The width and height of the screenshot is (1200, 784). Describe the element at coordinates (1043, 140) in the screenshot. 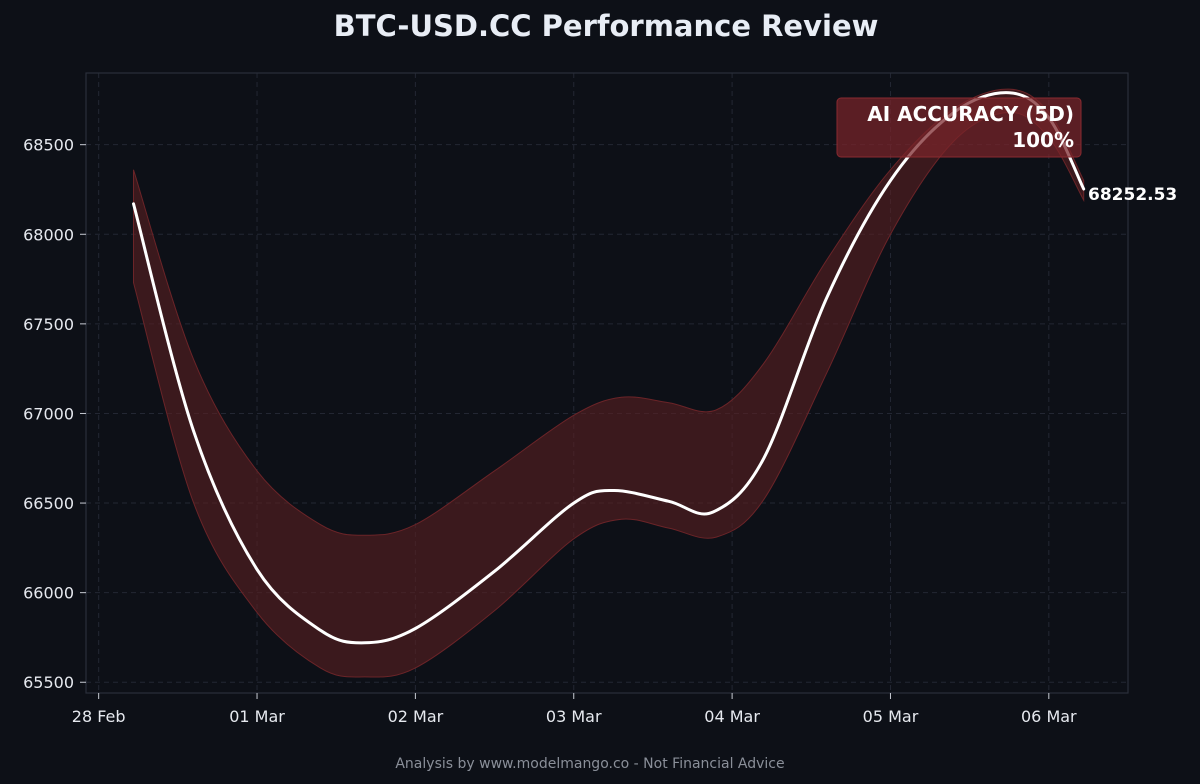

I see `accuracy-badge-value: 100%` at that location.